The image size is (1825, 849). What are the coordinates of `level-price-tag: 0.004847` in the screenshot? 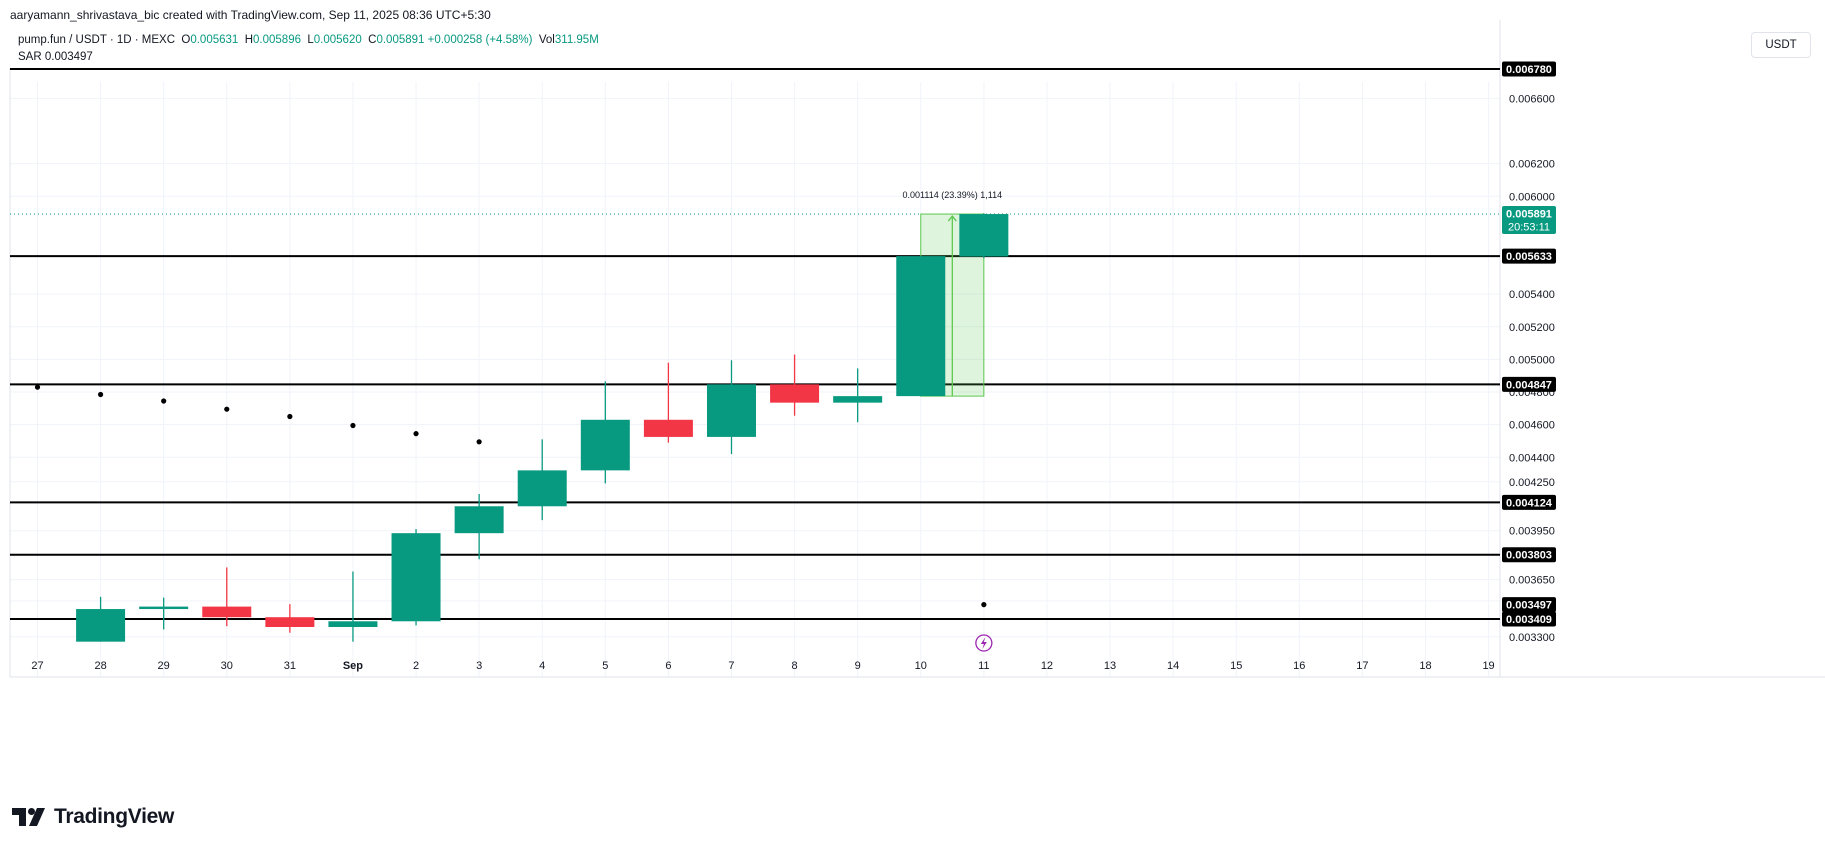 It's located at (1529, 385).